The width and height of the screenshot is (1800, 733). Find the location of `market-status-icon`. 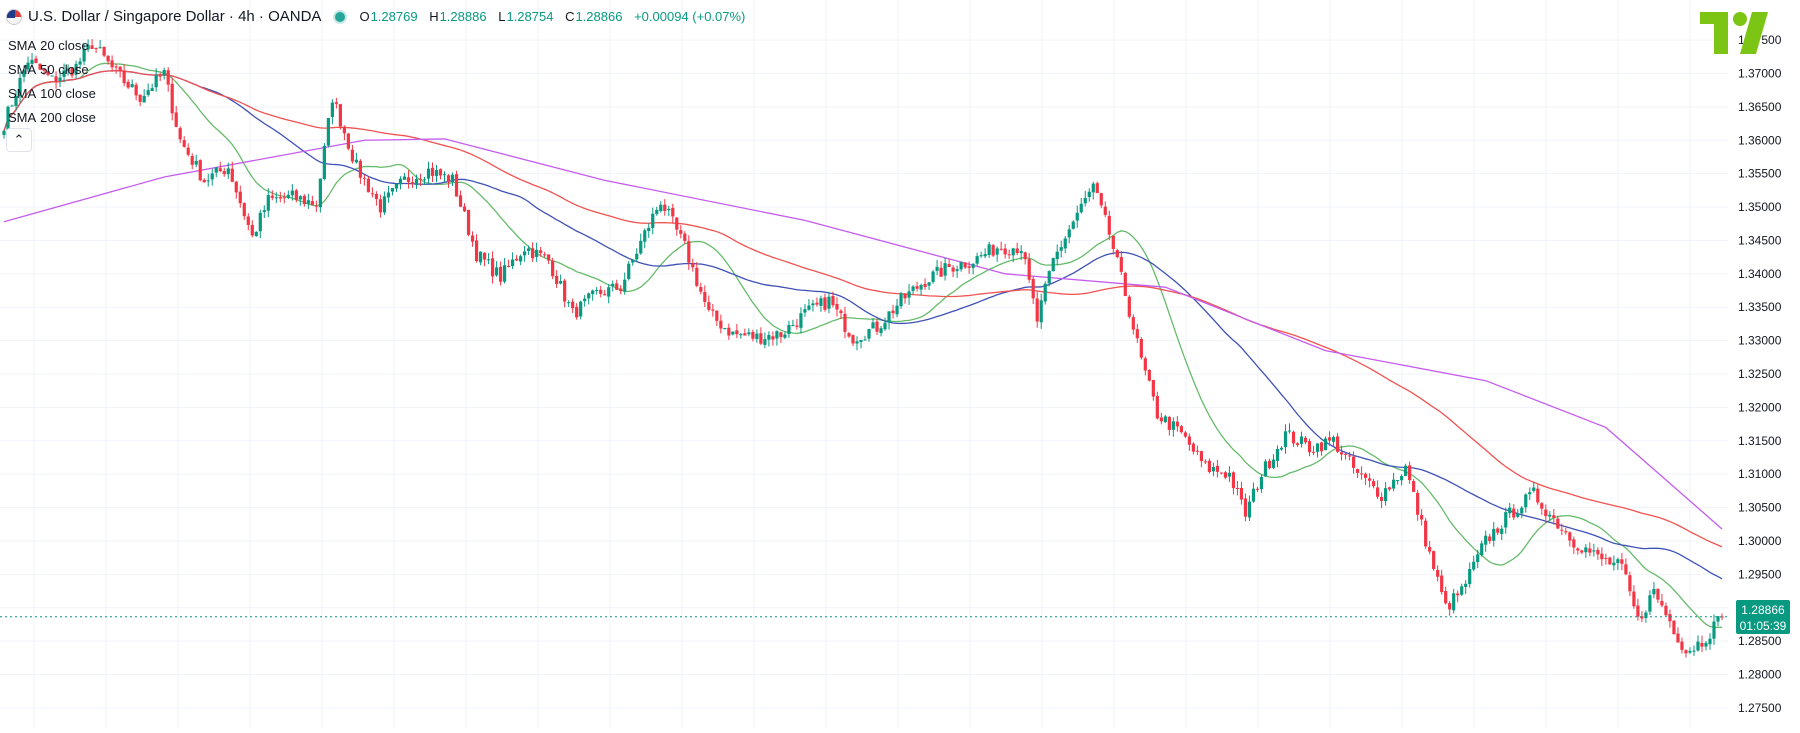

market-status-icon is located at coordinates (340, 16).